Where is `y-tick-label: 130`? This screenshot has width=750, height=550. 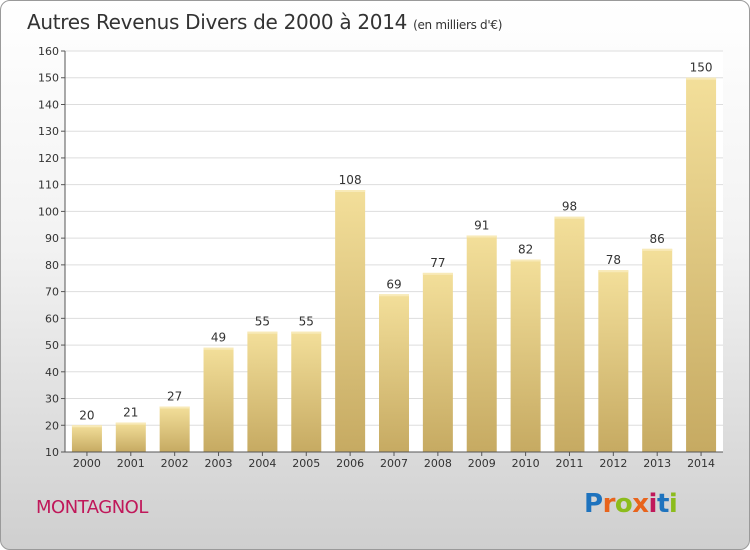
y-tick-label: 130 is located at coordinates (48, 131).